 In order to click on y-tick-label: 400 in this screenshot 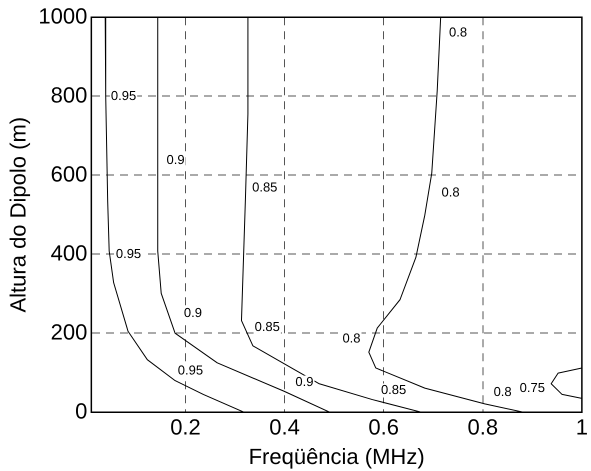, I will do `click(69, 253)`.